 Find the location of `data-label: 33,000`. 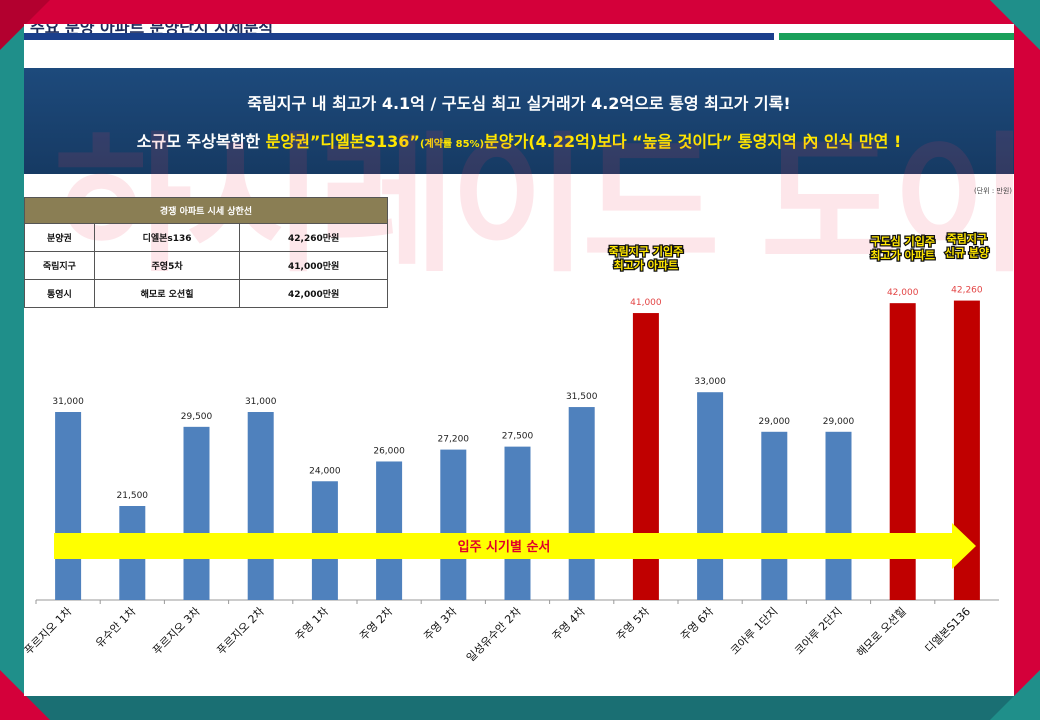

data-label: 33,000 is located at coordinates (710, 382).